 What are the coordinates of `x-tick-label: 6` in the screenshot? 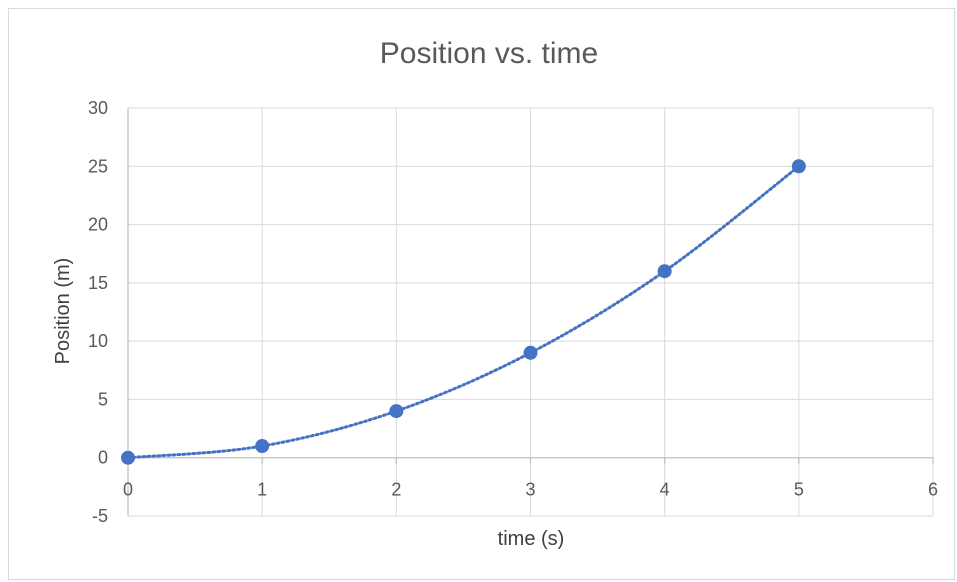 It's located at (933, 490).